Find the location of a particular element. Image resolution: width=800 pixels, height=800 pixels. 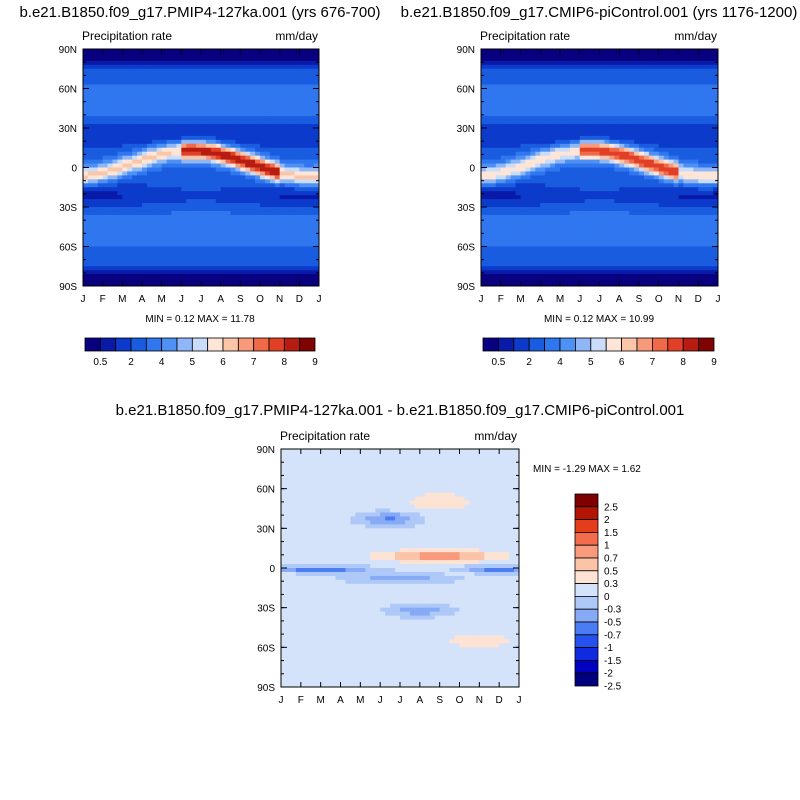

x-tick-label: J is located at coordinates (201, 299).